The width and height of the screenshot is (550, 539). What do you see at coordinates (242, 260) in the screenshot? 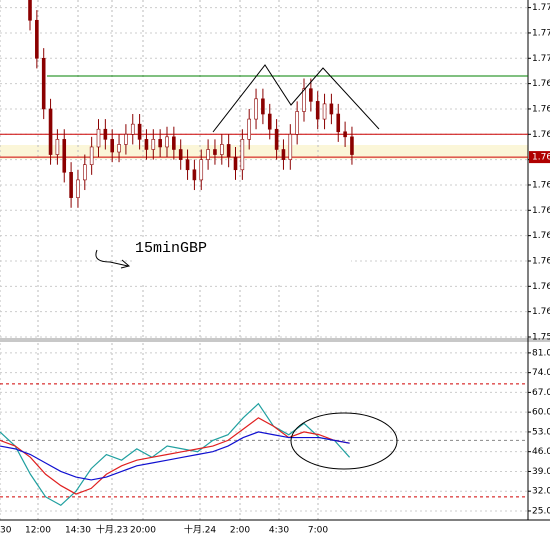
I see `annotation-box` at bounding box center [242, 260].